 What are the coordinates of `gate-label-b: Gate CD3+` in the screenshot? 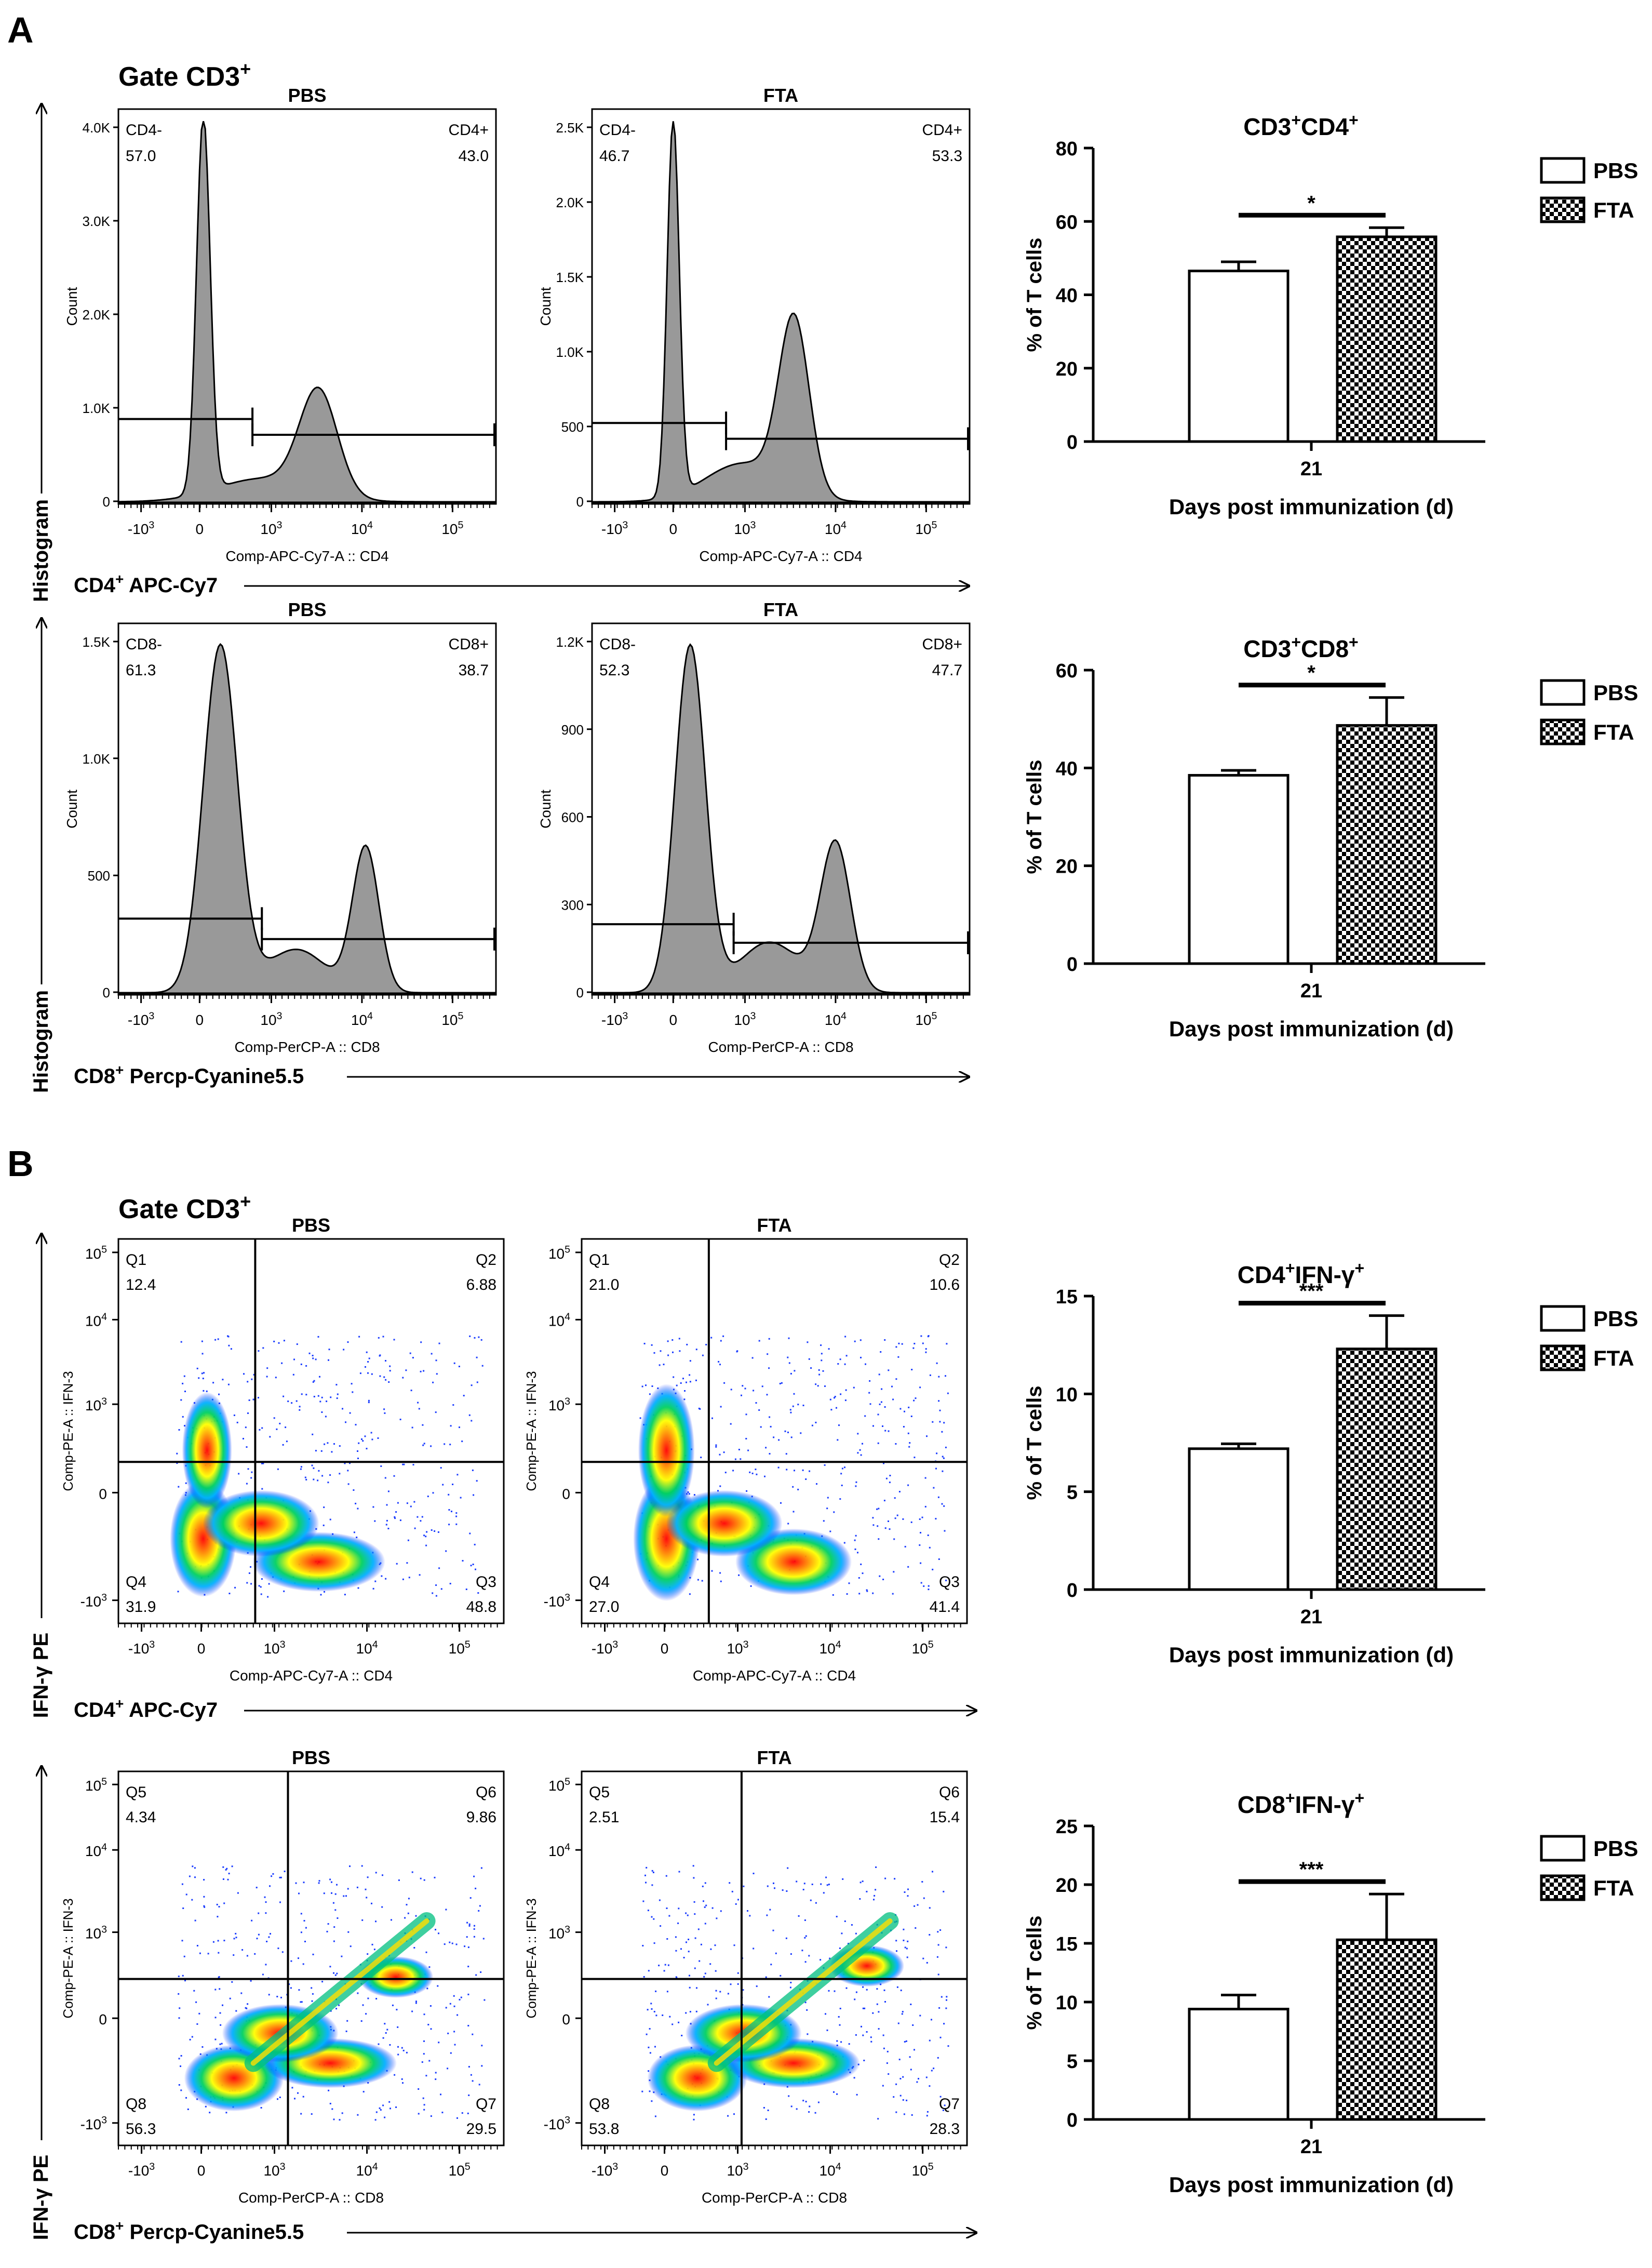 It's located at (184, 1207).